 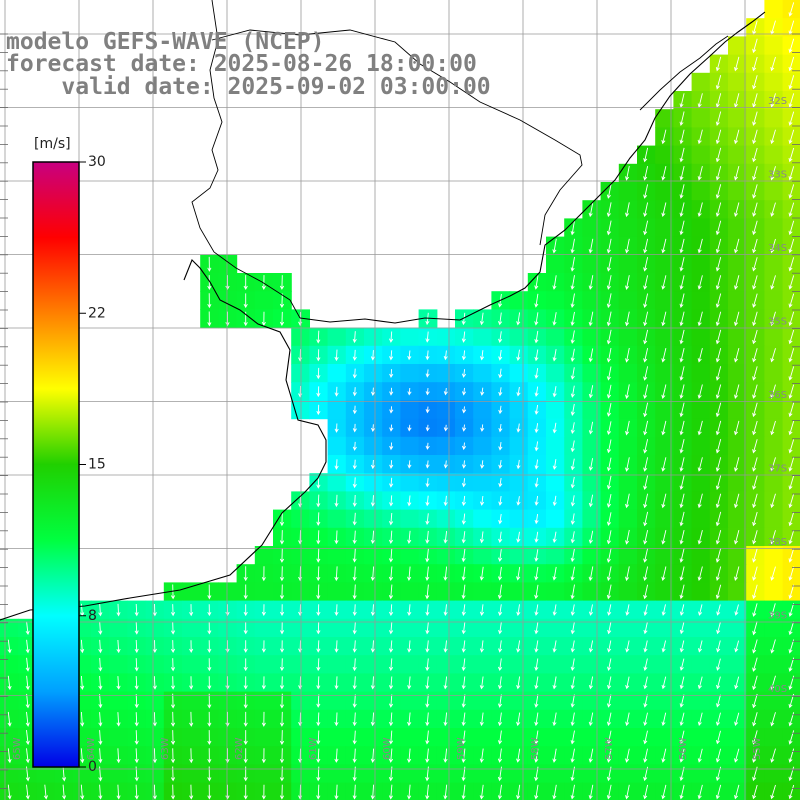 What do you see at coordinates (97, 313) in the screenshot?
I see `colorbar-tick-label: 22` at bounding box center [97, 313].